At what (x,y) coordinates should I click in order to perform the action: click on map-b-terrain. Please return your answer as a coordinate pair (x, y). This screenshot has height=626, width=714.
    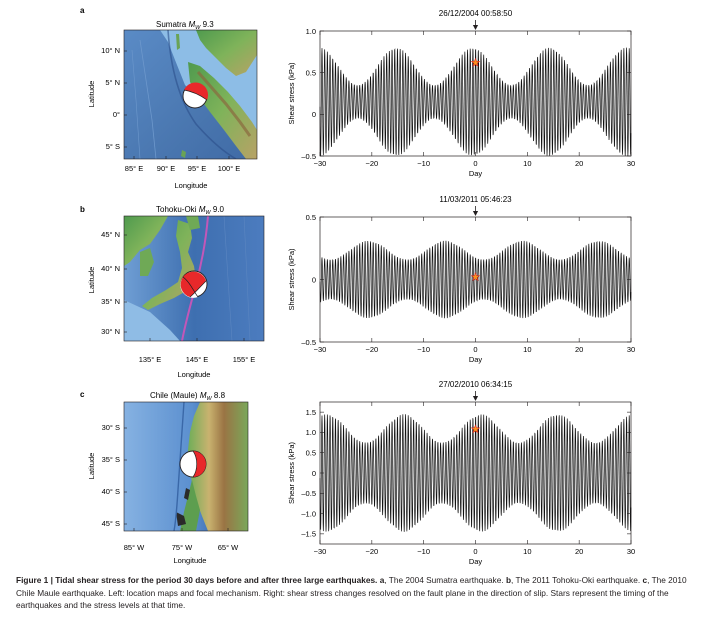
    Looking at the image, I should click on (194, 278).